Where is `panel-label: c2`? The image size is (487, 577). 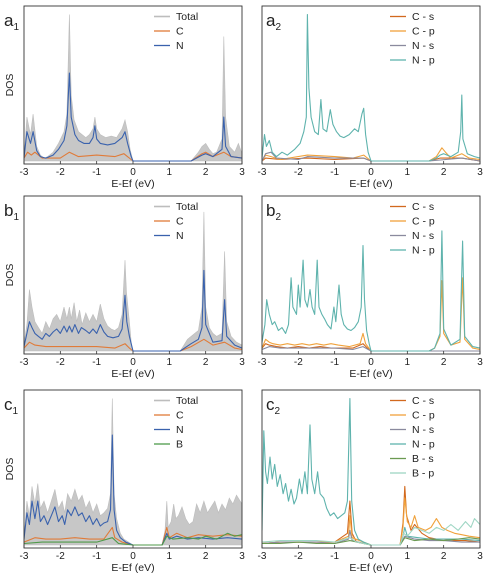 panel-label: c2 is located at coordinates (273, 406).